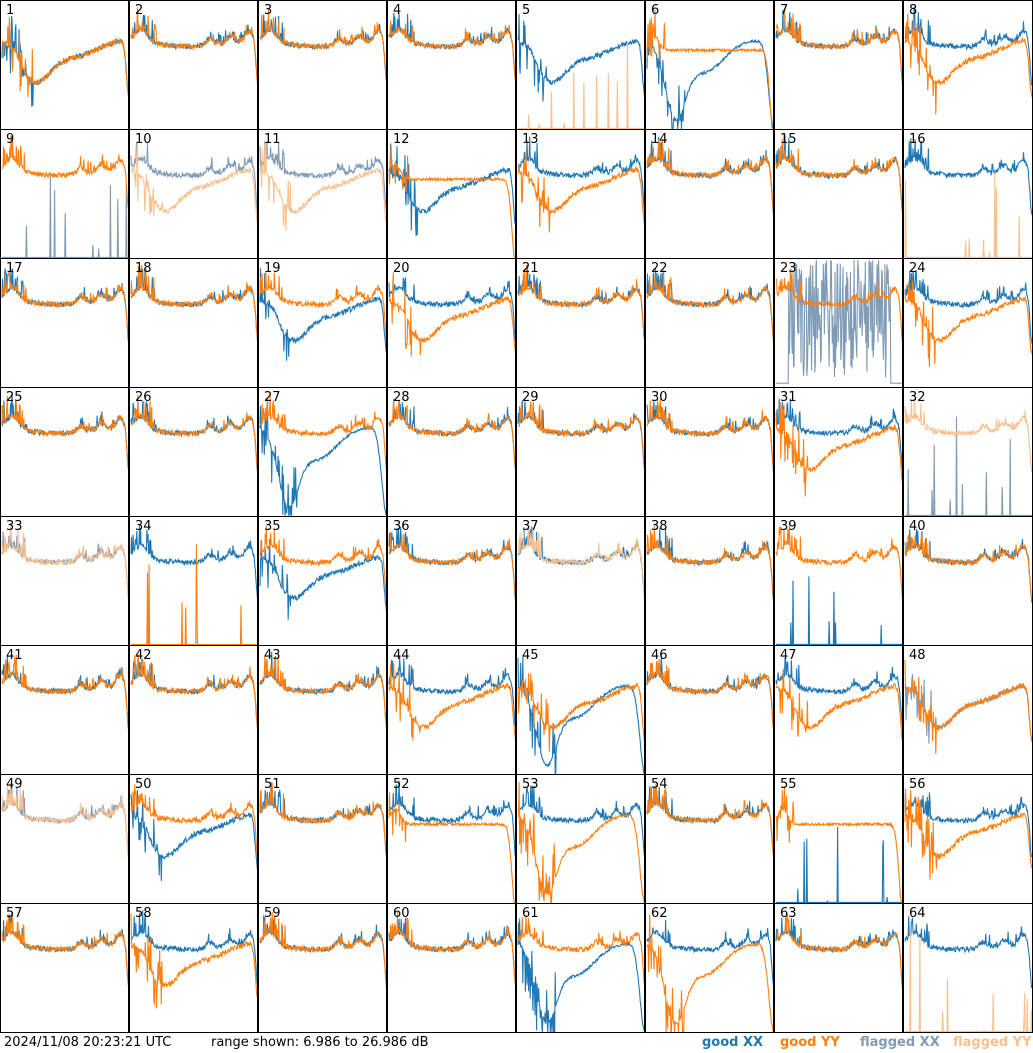 The image size is (1033, 1053). I want to click on antenna-label: 12, so click(401, 139).